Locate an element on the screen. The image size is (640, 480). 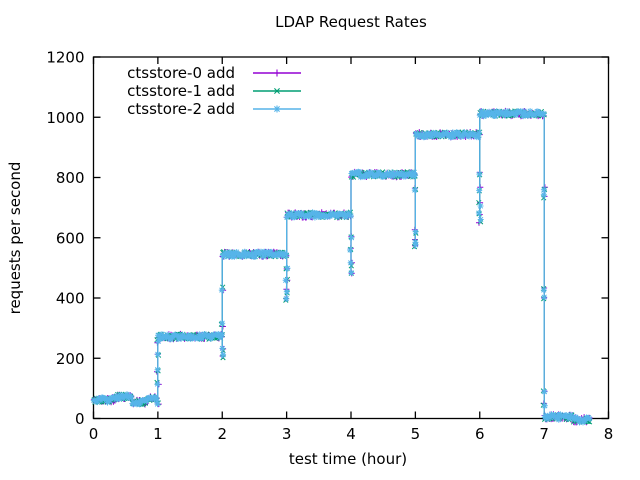
x-tick-label-5: 5 is located at coordinates (416, 434).